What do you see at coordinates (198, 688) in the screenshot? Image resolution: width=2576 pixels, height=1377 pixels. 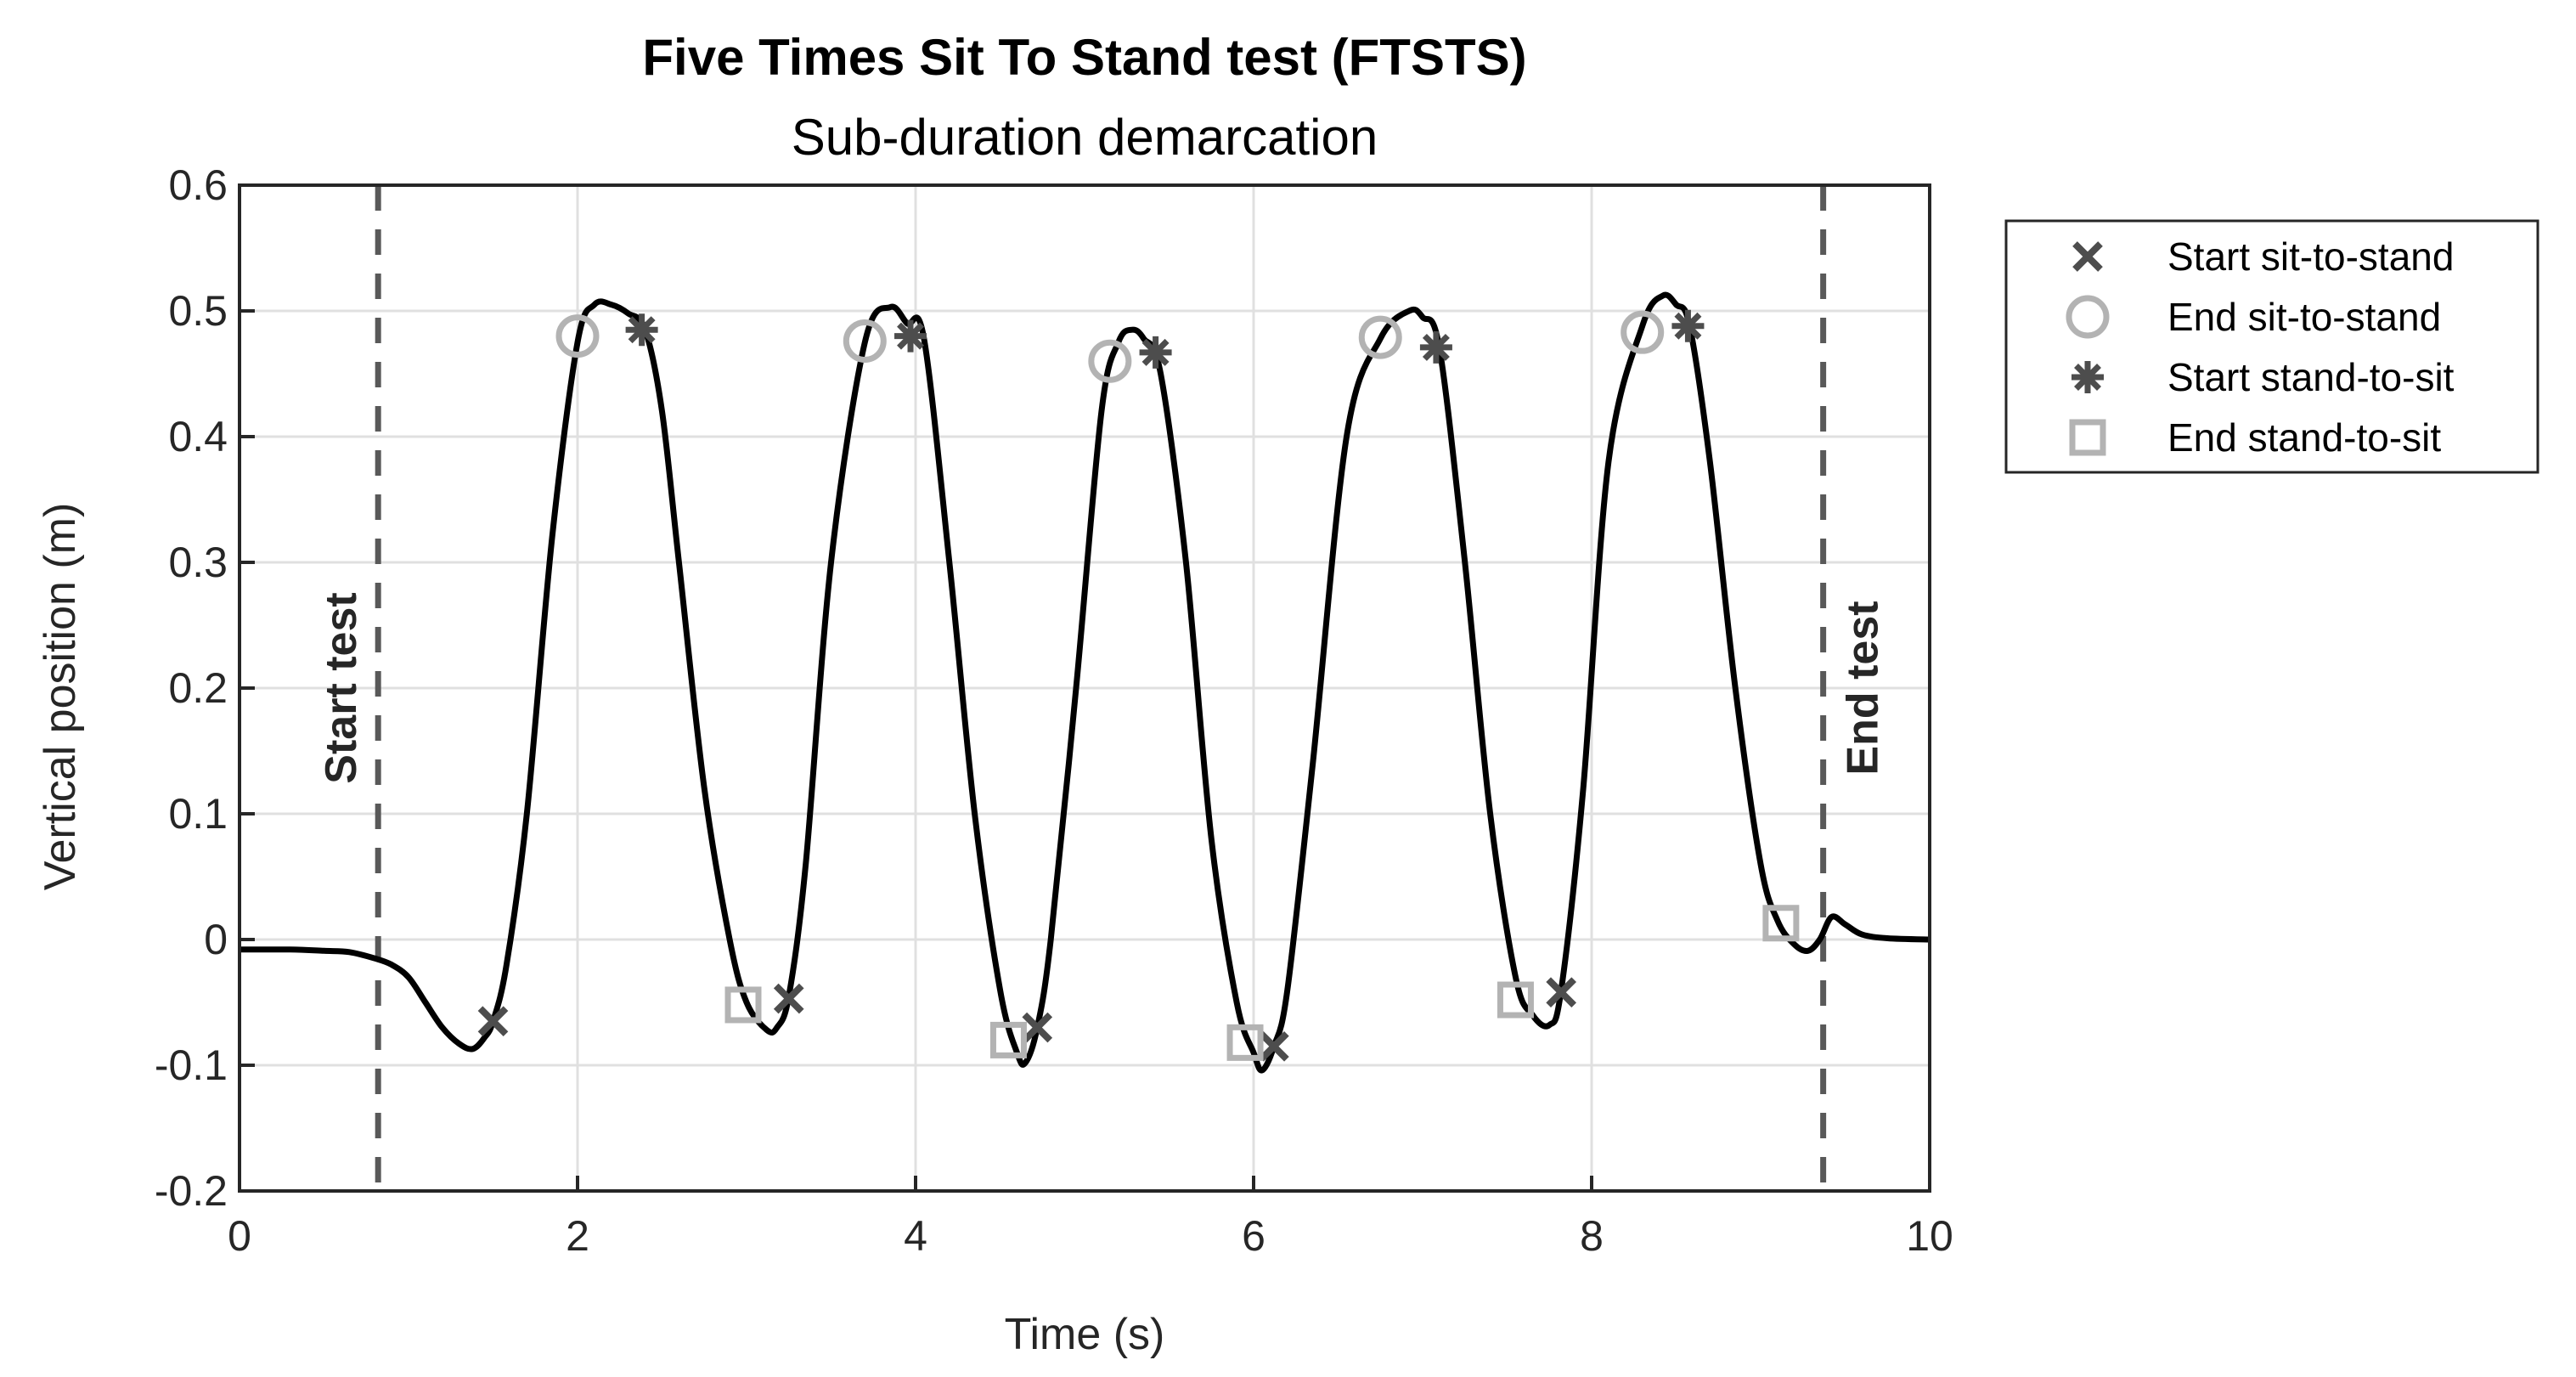 I see `y-tick-label: 0.2` at bounding box center [198, 688].